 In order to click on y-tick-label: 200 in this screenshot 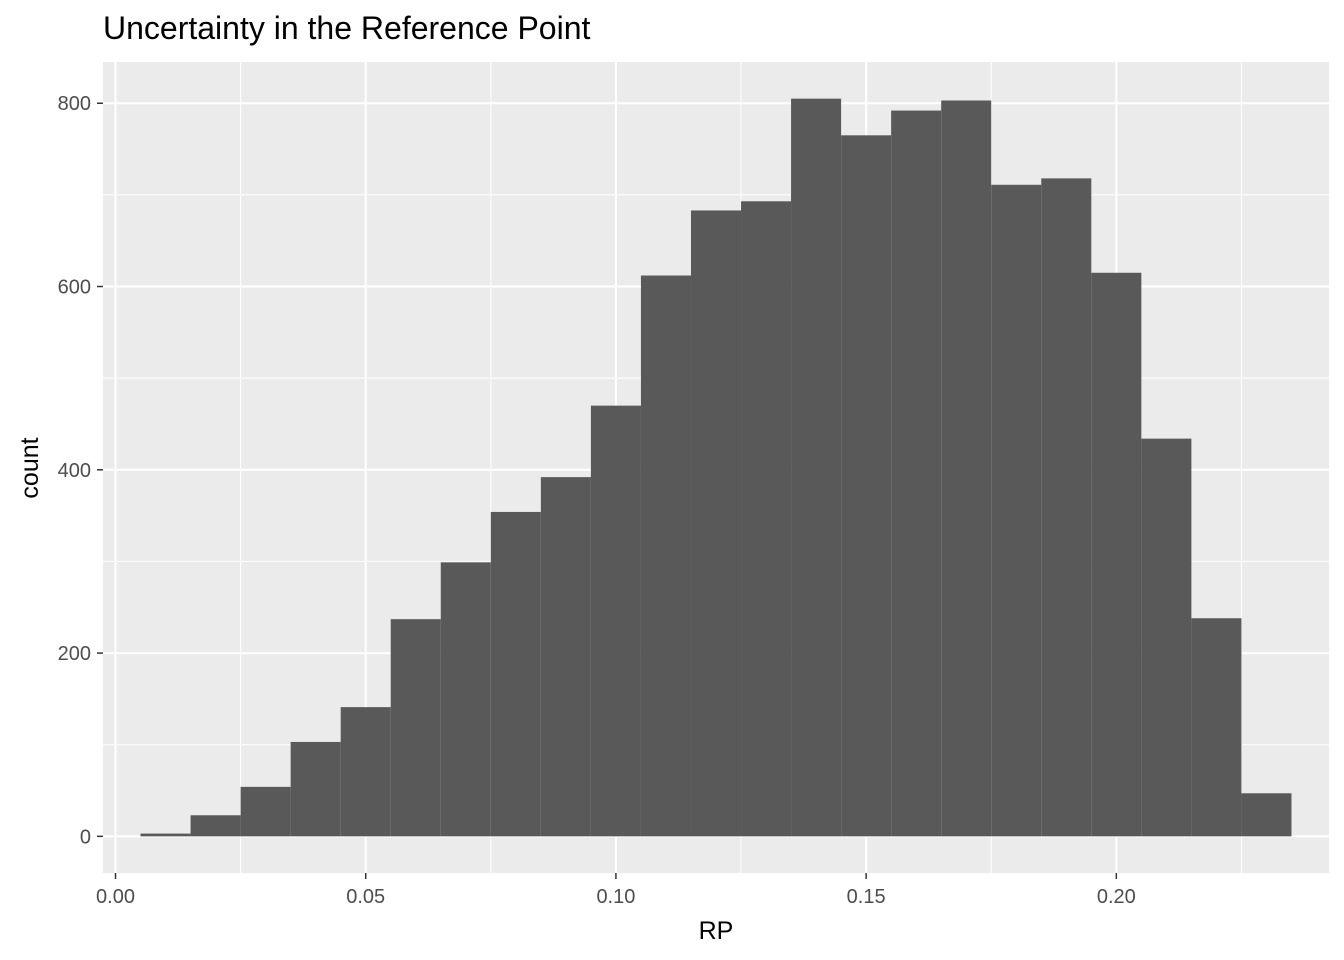, I will do `click(74, 654)`.